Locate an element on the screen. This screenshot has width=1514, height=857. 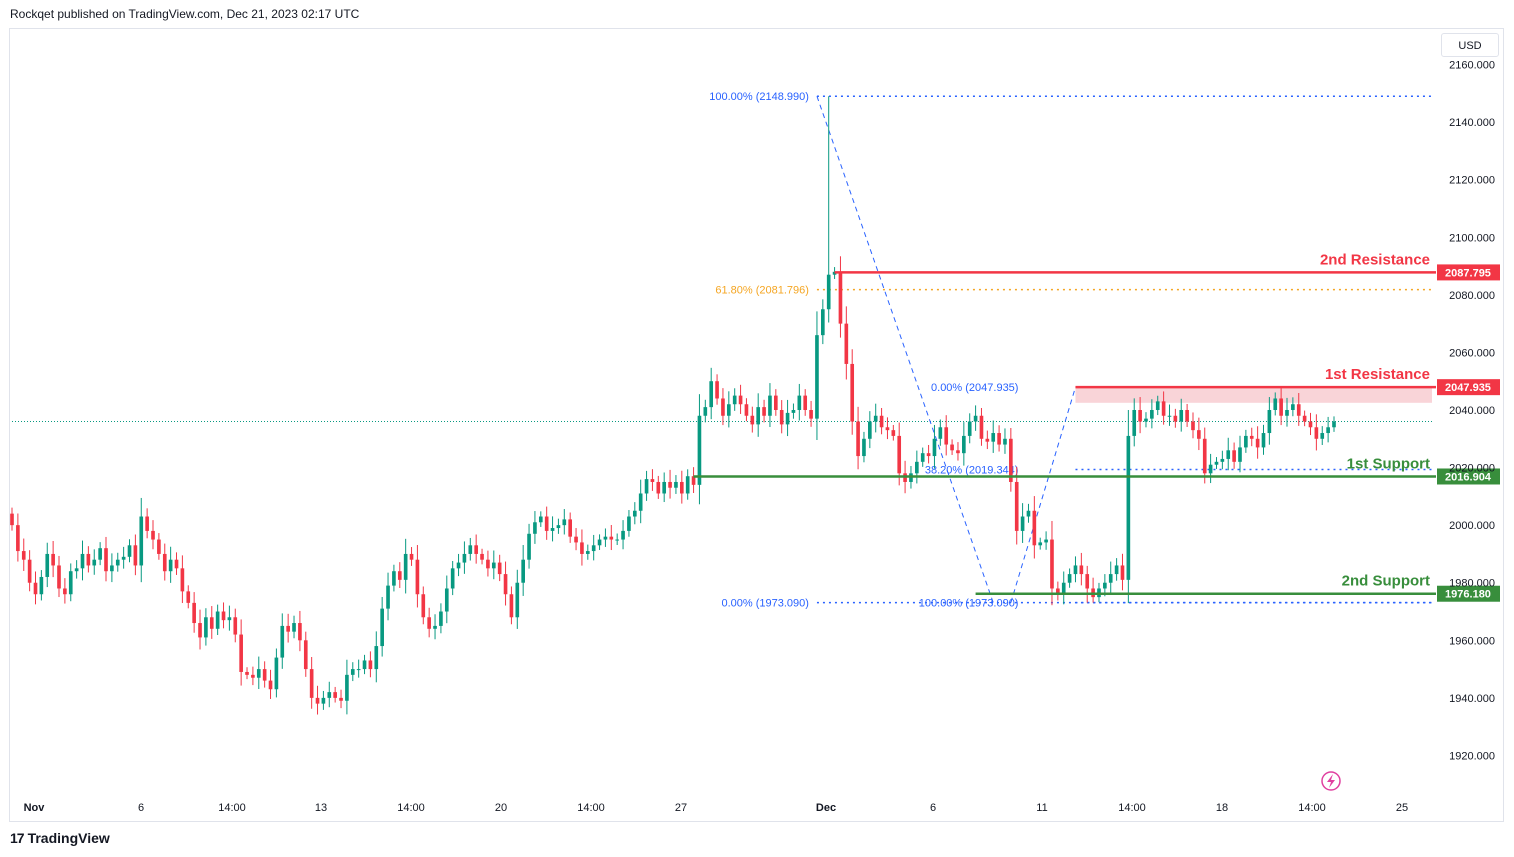
price-tick-1: 2140.000 is located at coordinates (1472, 123).